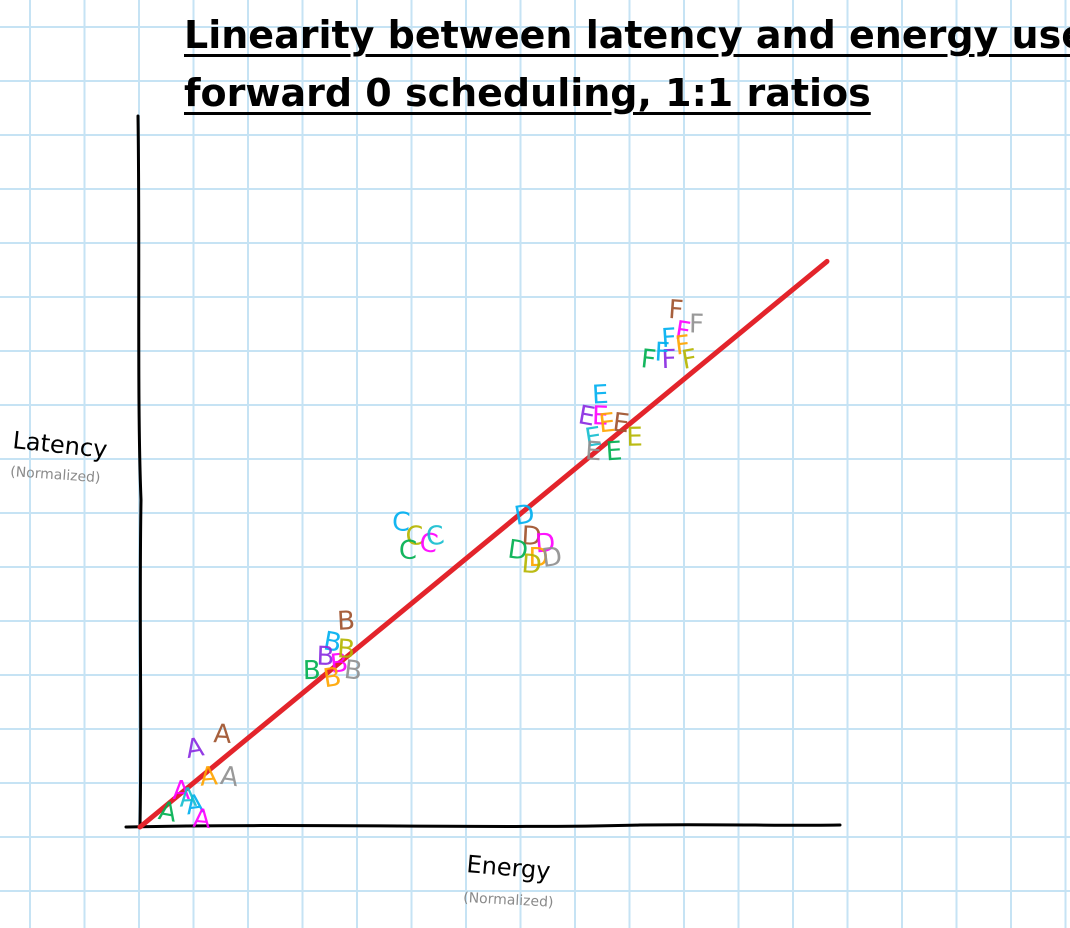 The height and width of the screenshot is (928, 1070). I want to click on point-c-3: C, so click(428, 543).